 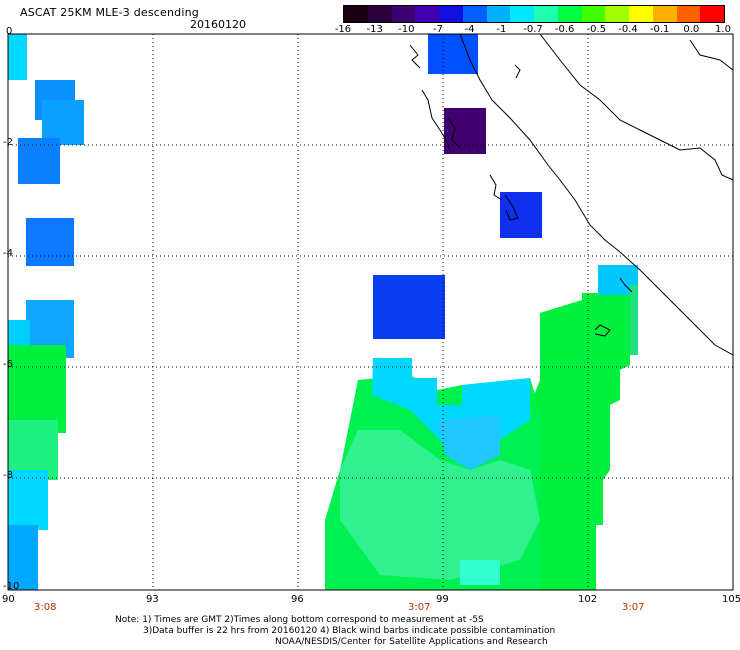 I want to click on pass-time: 3:08, so click(x=45, y=607).